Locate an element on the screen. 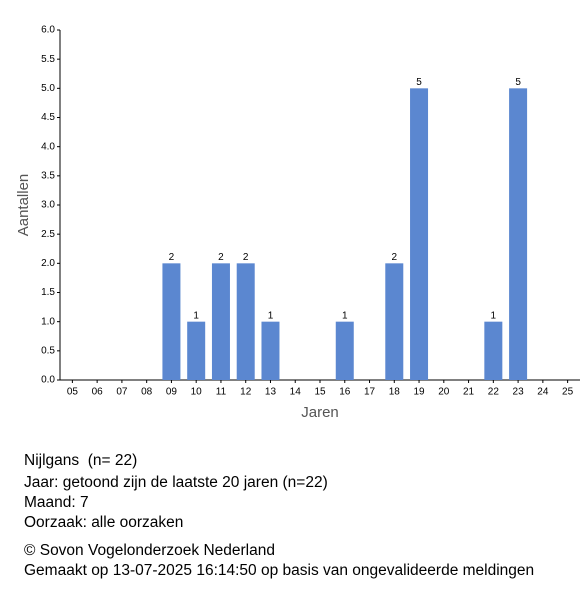 The height and width of the screenshot is (600, 580). y-tick-label: 5.0 is located at coordinates (48, 88).